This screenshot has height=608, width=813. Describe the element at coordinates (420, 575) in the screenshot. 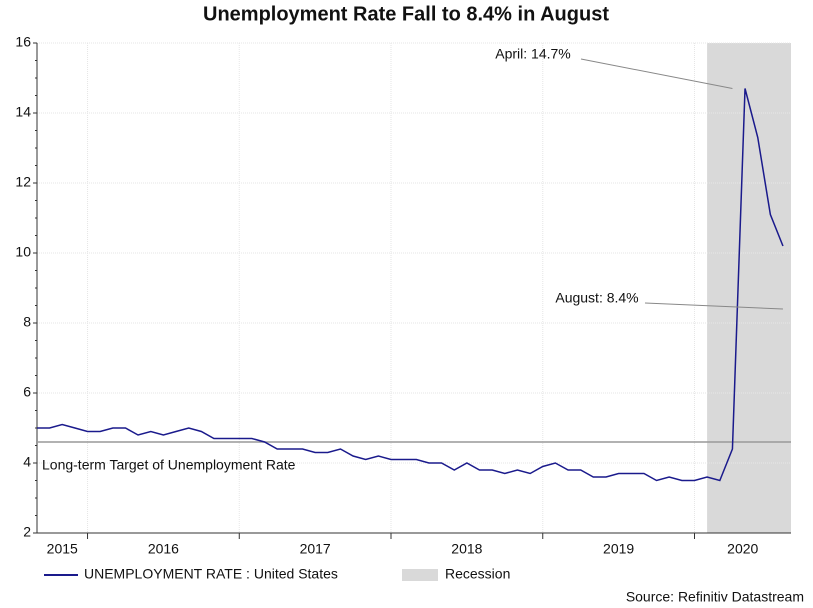

I see `legend-swatch` at that location.